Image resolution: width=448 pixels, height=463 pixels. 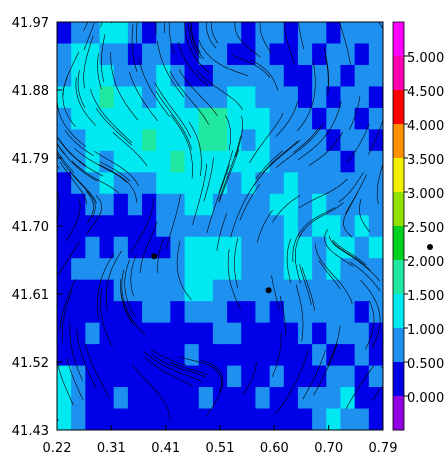 I want to click on legend-dot, so click(x=430, y=247).